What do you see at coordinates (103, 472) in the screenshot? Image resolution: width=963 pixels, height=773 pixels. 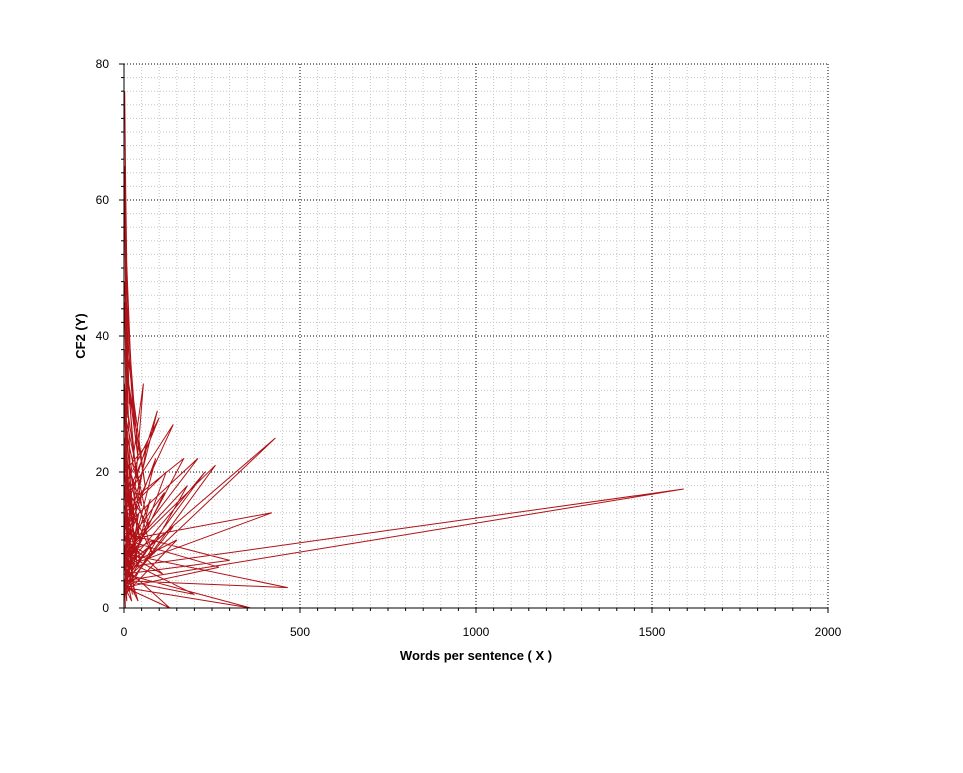 I see `y-tick-label: 20` at bounding box center [103, 472].